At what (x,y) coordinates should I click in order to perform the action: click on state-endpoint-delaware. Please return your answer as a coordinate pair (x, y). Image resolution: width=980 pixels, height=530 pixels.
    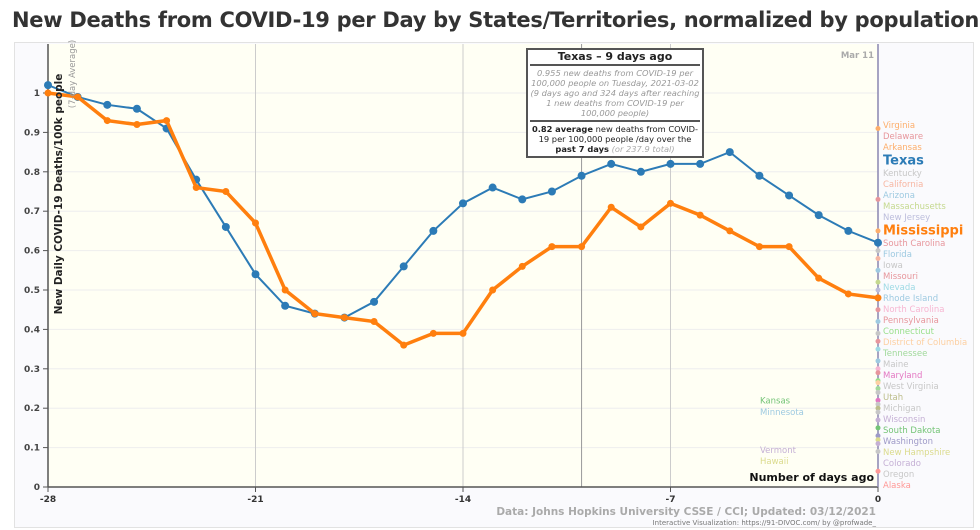
    Looking at the image, I should click on (878, 199).